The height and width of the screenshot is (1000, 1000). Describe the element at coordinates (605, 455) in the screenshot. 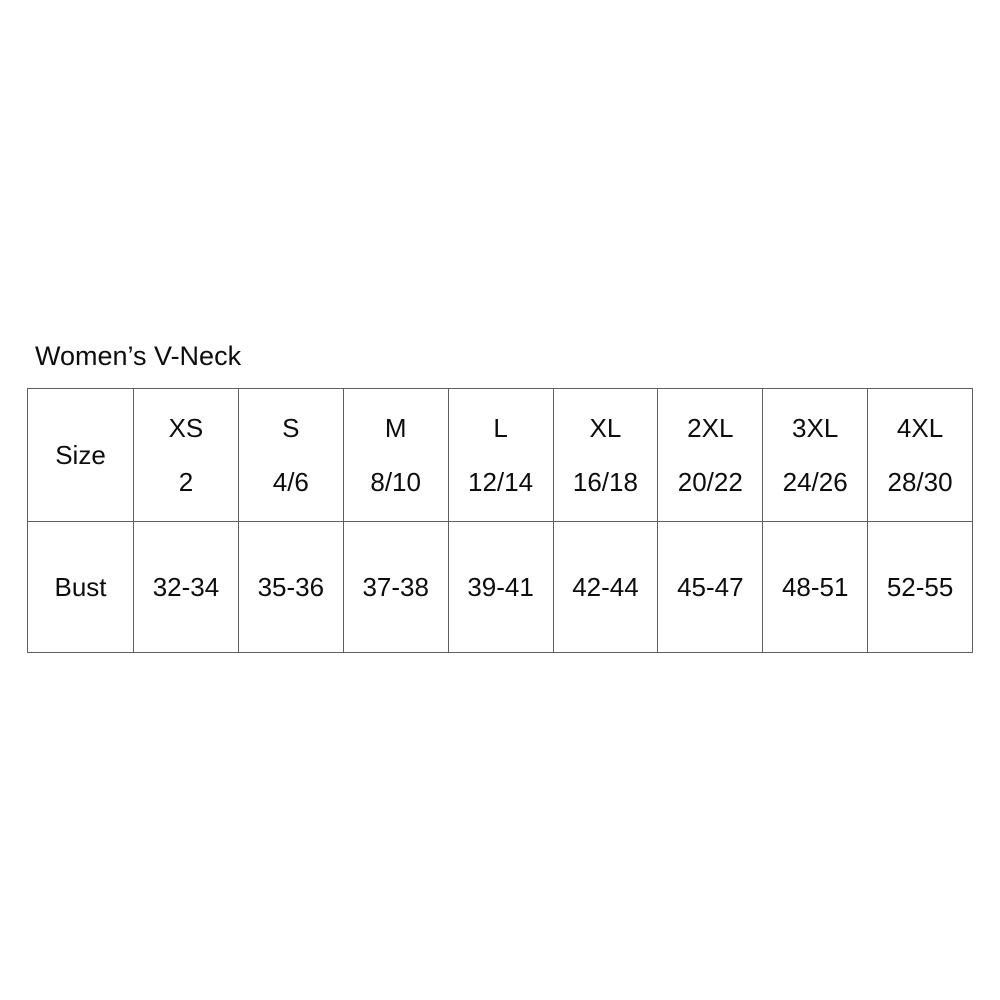

I see `size-col-xl: XL 16/18` at that location.